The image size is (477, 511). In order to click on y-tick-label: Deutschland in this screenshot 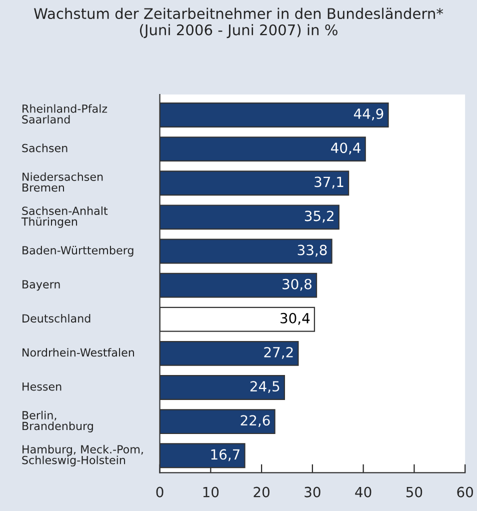, I will do `click(56, 318)`.